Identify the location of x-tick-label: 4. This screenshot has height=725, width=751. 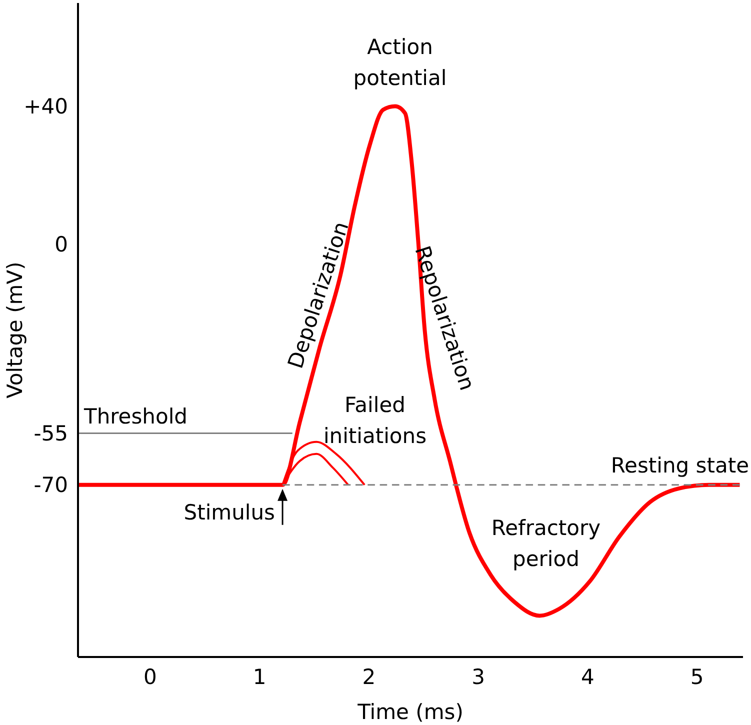
(587, 677).